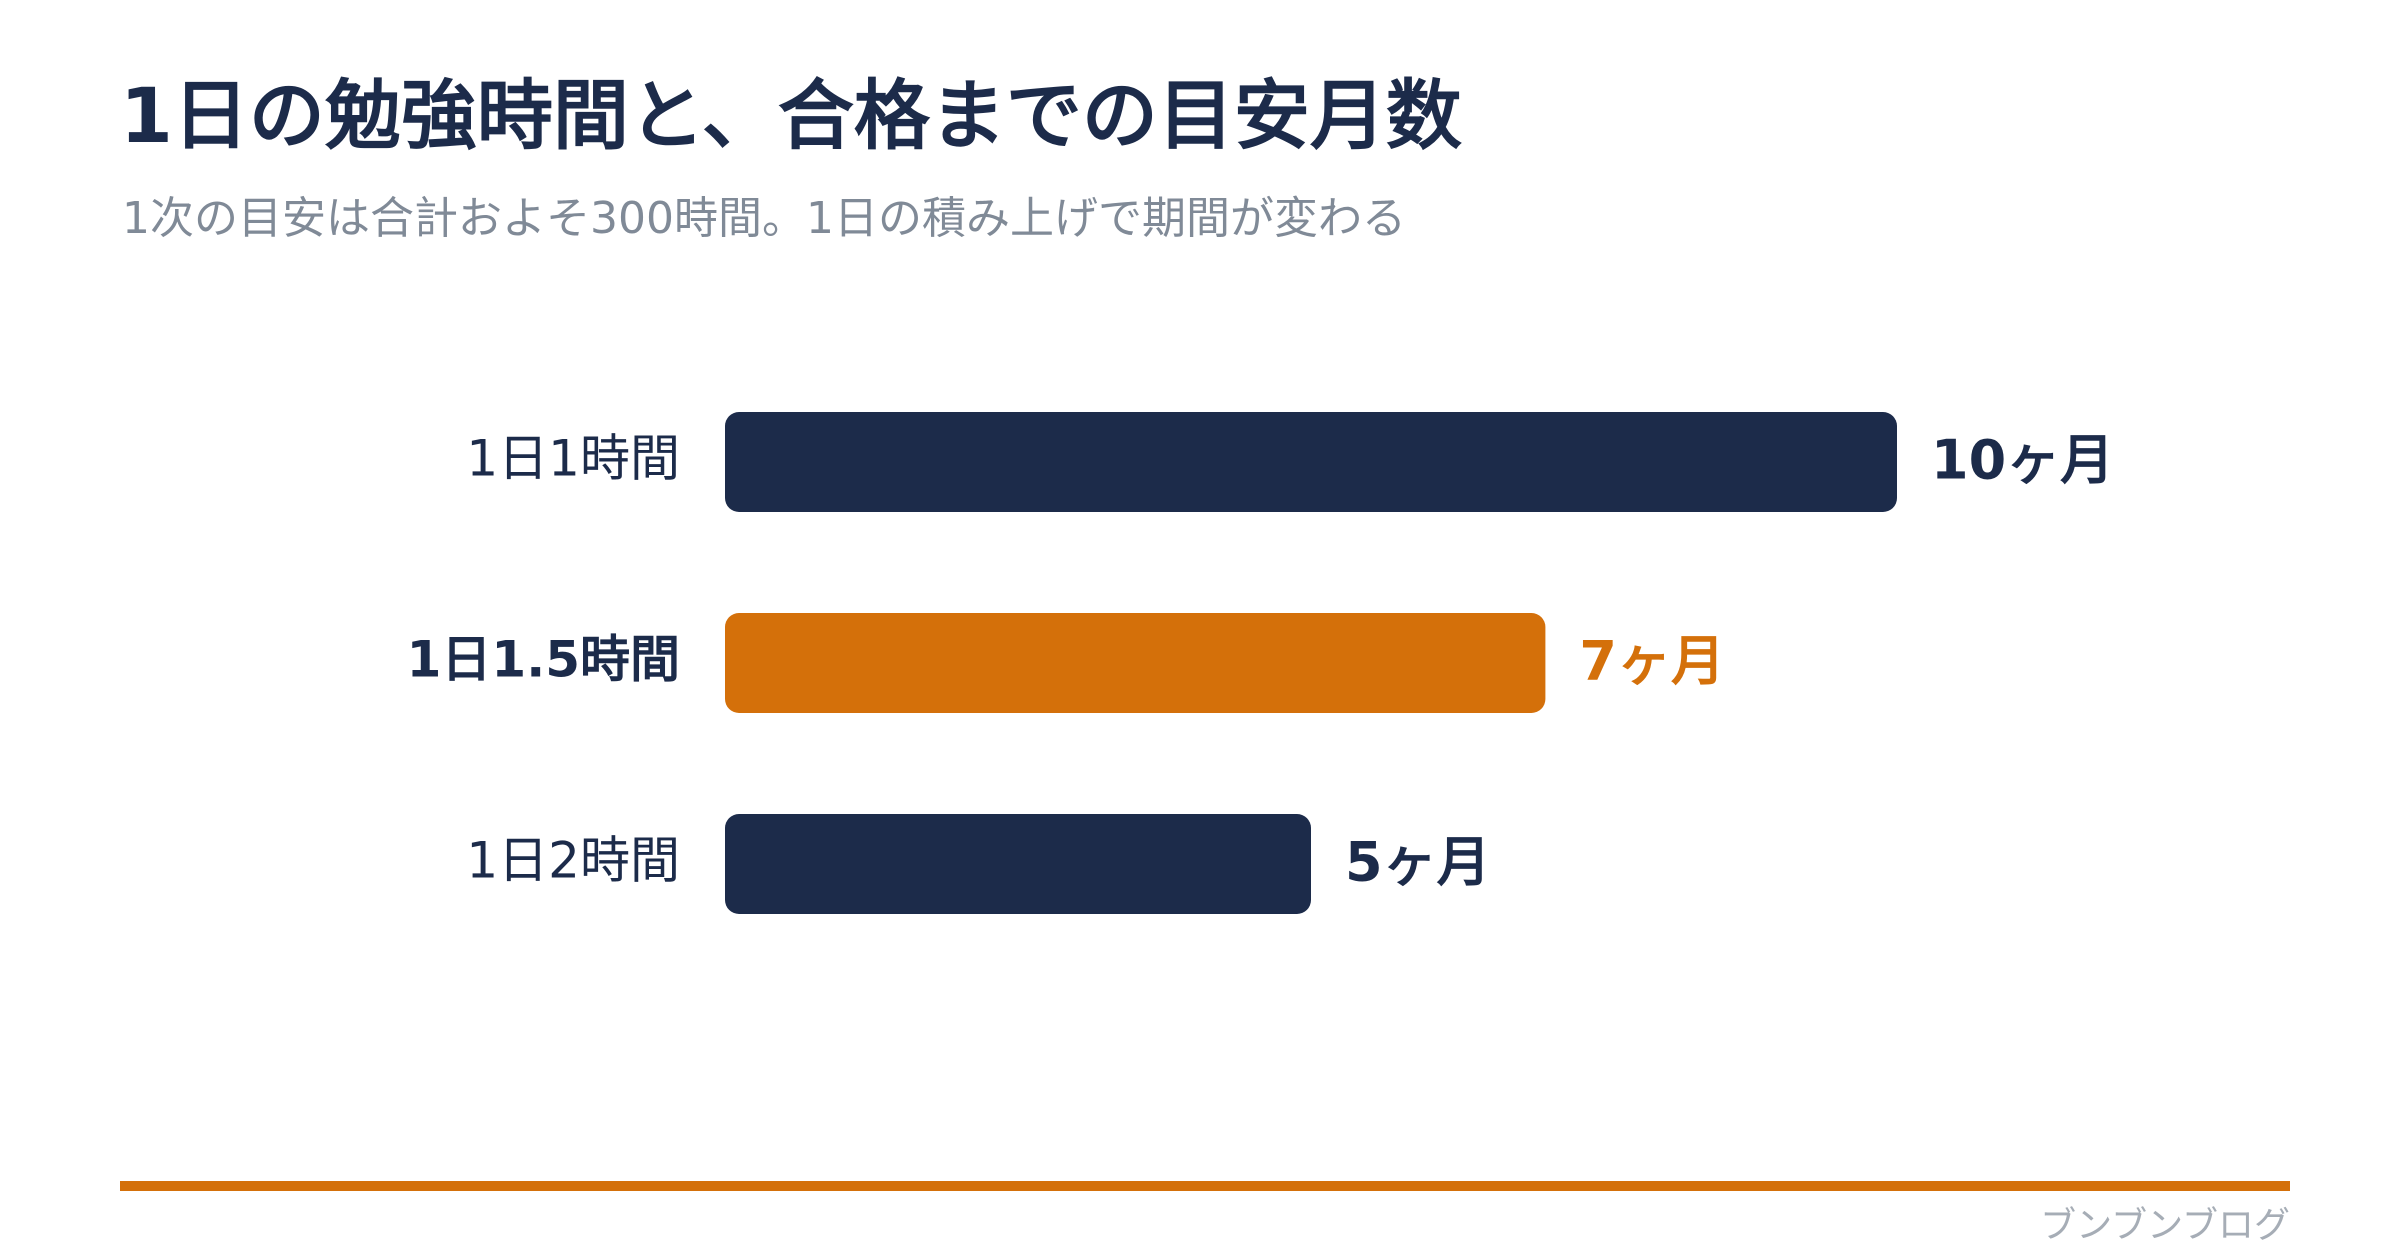 The height and width of the screenshot is (1260, 2400). I want to click on footer-divider, so click(1205, 1186).